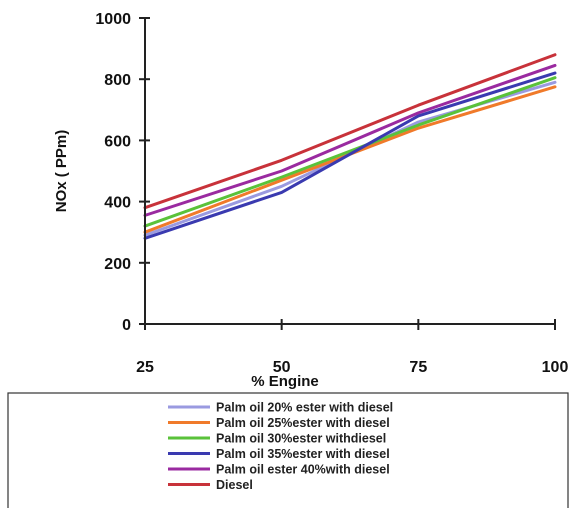 The image size is (577, 508). Describe the element at coordinates (555, 367) in the screenshot. I see `x-tick-label: 100` at that location.